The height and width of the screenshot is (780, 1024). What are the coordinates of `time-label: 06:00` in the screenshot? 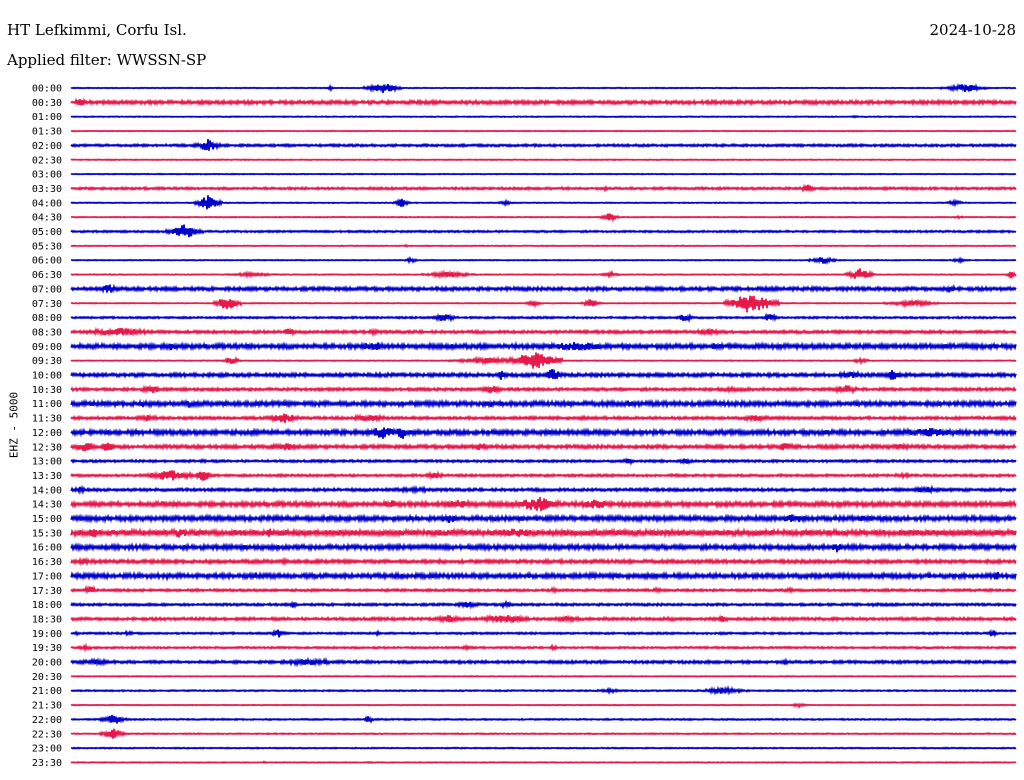 It's located at (47, 261).